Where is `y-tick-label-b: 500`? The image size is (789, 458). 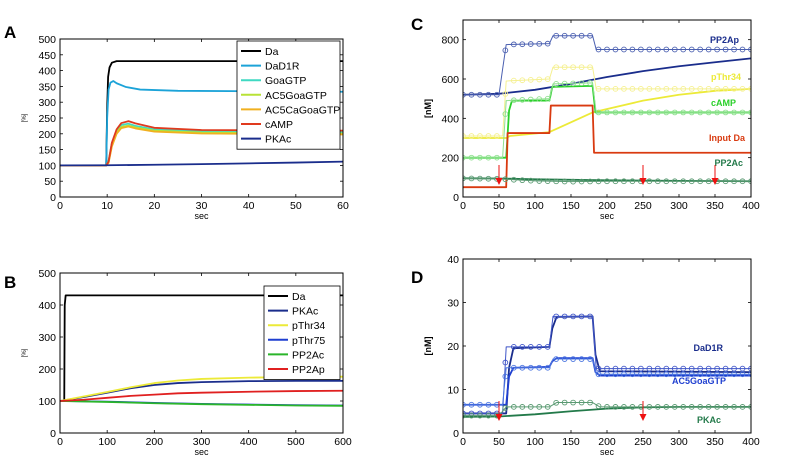 y-tick-label-b: 500 is located at coordinates (47, 274).